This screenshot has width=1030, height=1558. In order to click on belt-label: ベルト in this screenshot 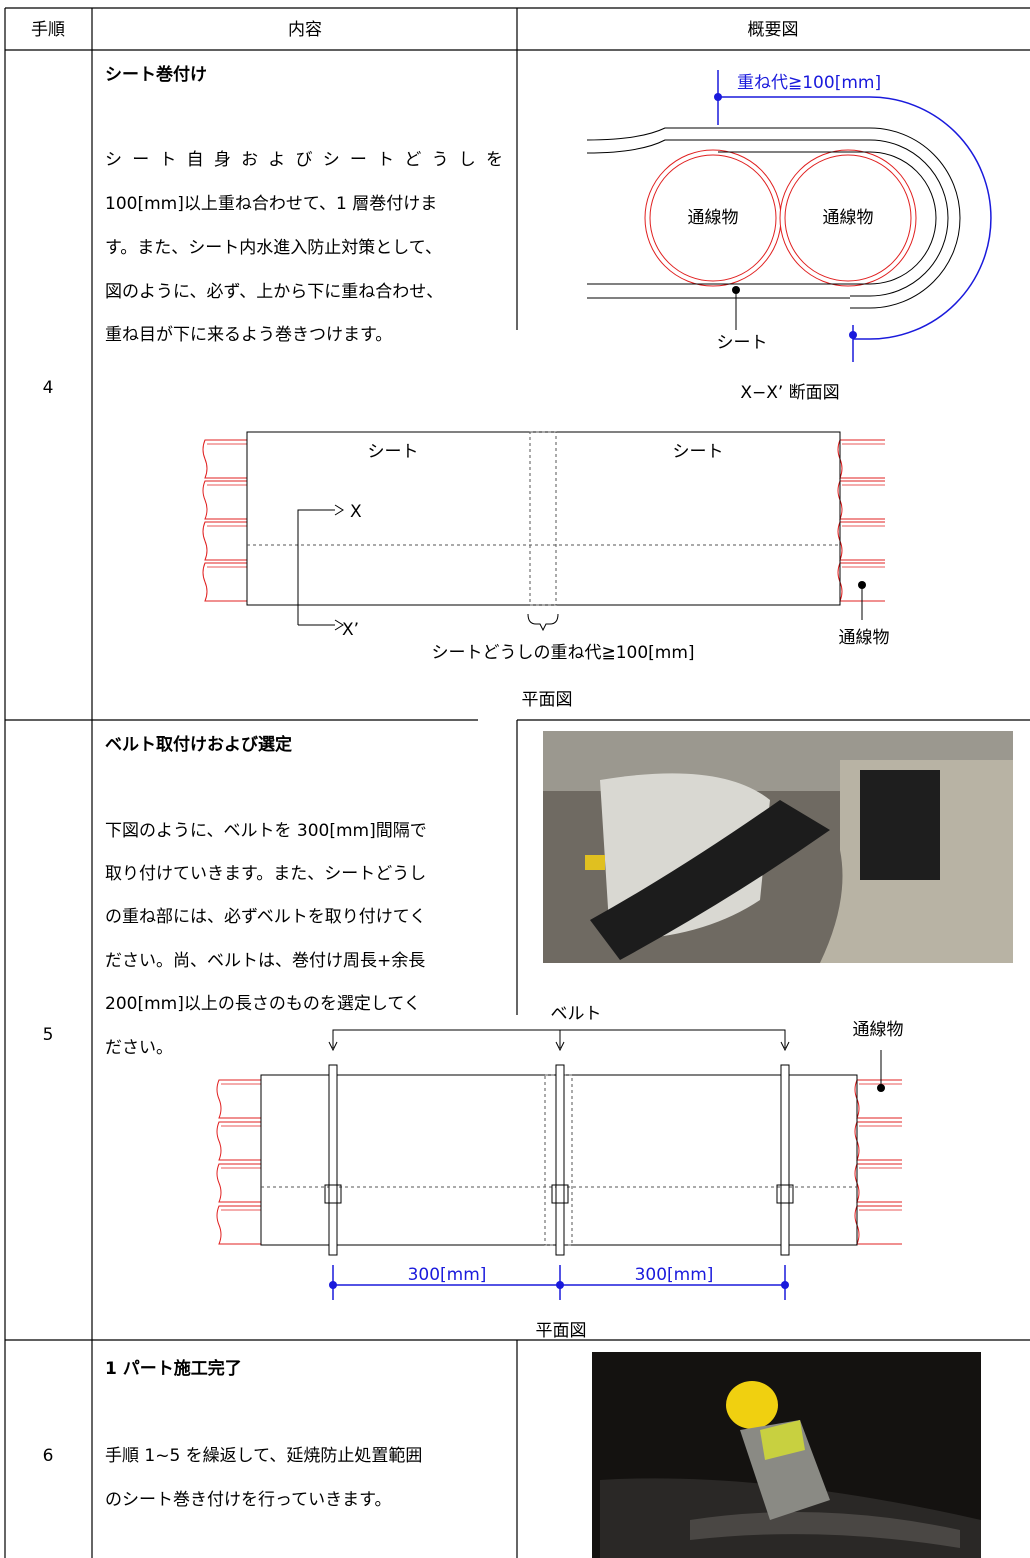, I will do `click(576, 1014)`.